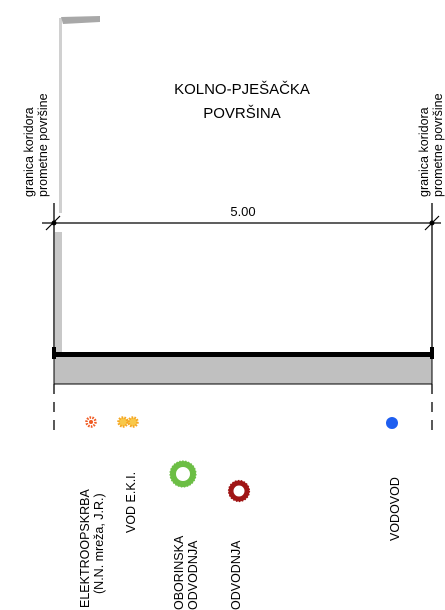 The height and width of the screenshot is (610, 445). I want to click on pavement-surface, so click(243, 354).